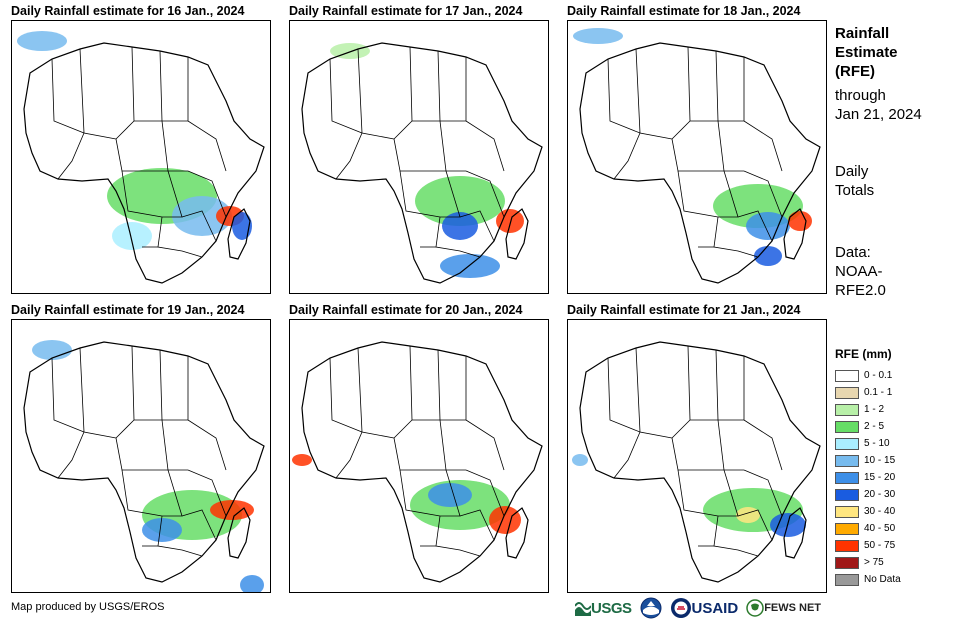 This screenshot has height=626, width=967. Describe the element at coordinates (651, 608) in the screenshot. I see `noaa-logo` at that location.